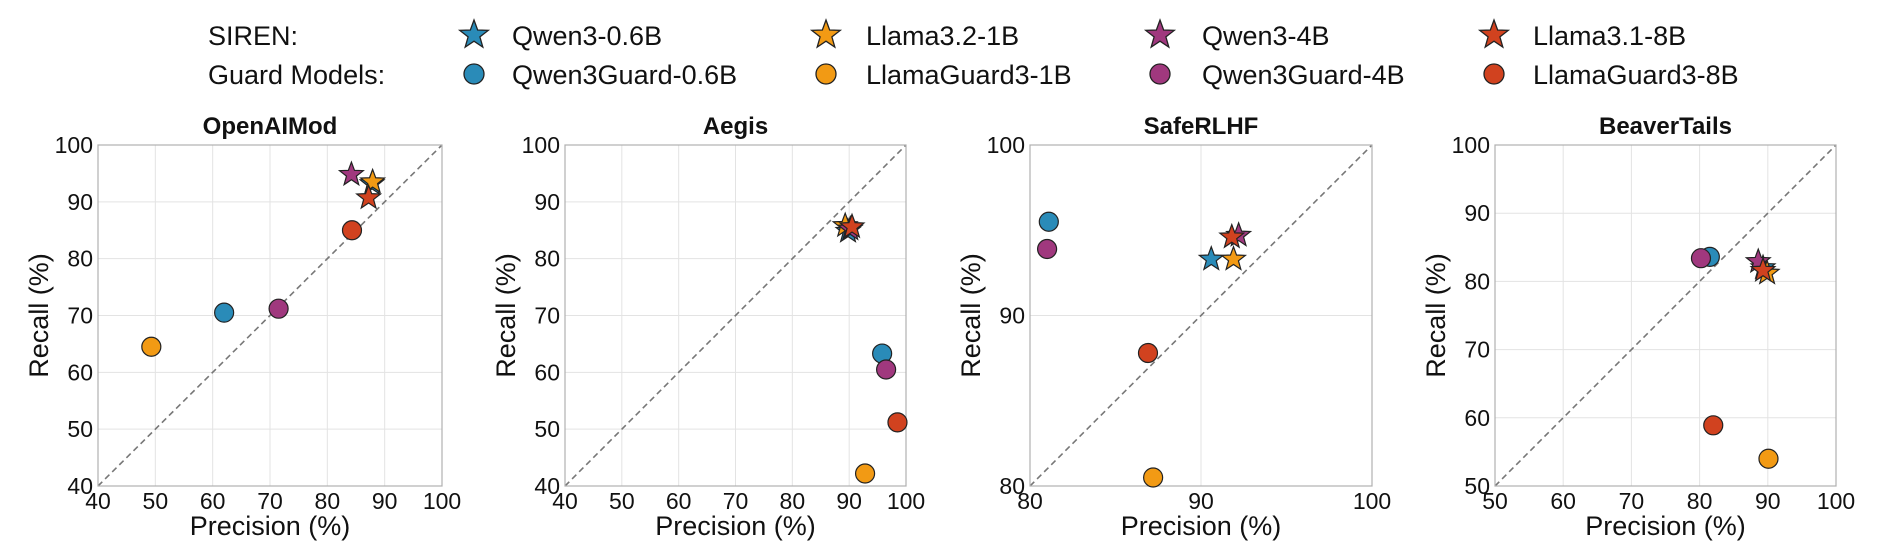 This screenshot has height=559, width=1877. I want to click on panel-title: SafeRLHF, so click(1201, 126).